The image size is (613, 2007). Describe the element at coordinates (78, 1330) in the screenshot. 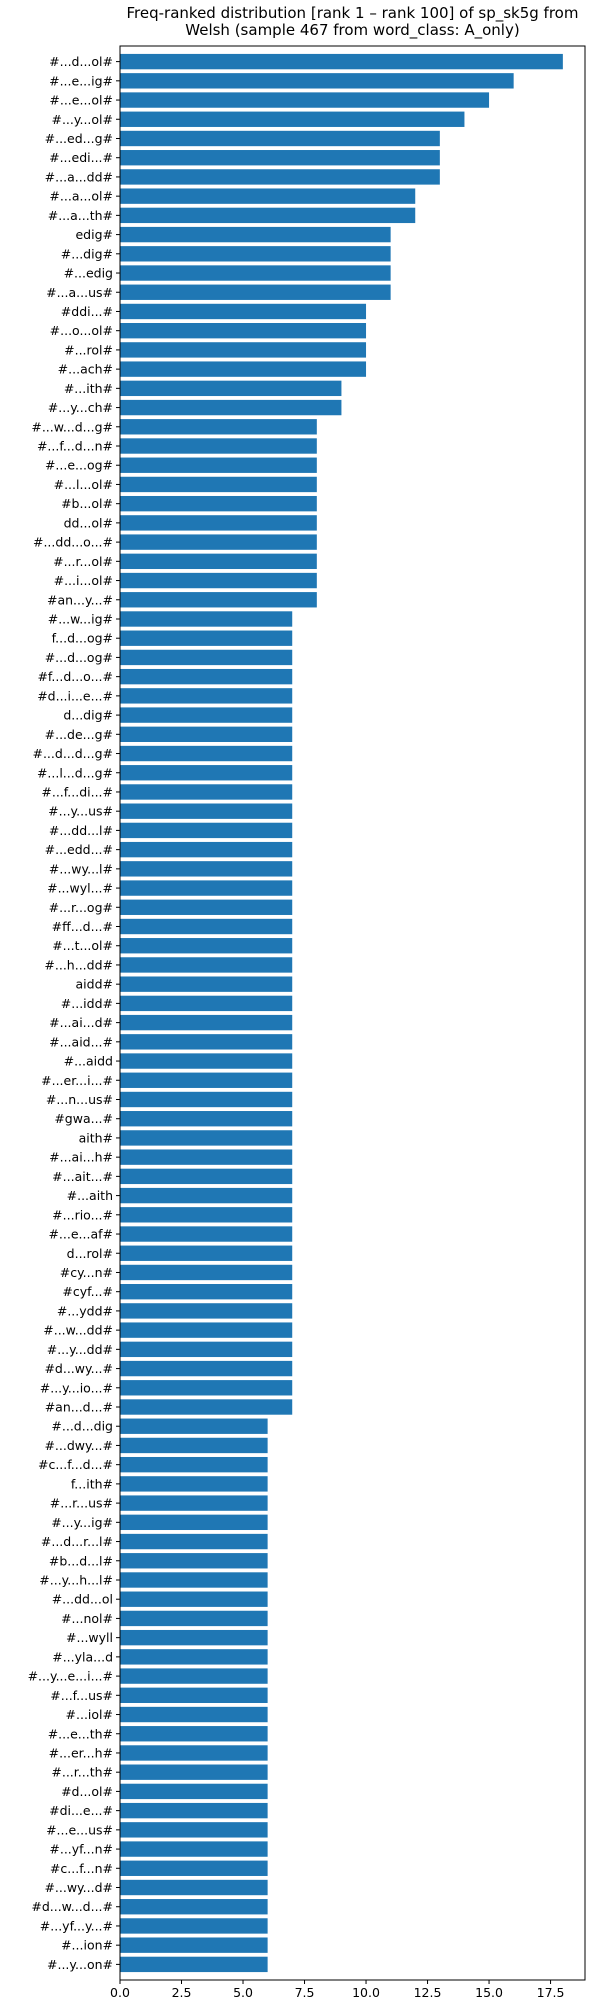

I see `y-tick-label: #...w...dd#` at that location.